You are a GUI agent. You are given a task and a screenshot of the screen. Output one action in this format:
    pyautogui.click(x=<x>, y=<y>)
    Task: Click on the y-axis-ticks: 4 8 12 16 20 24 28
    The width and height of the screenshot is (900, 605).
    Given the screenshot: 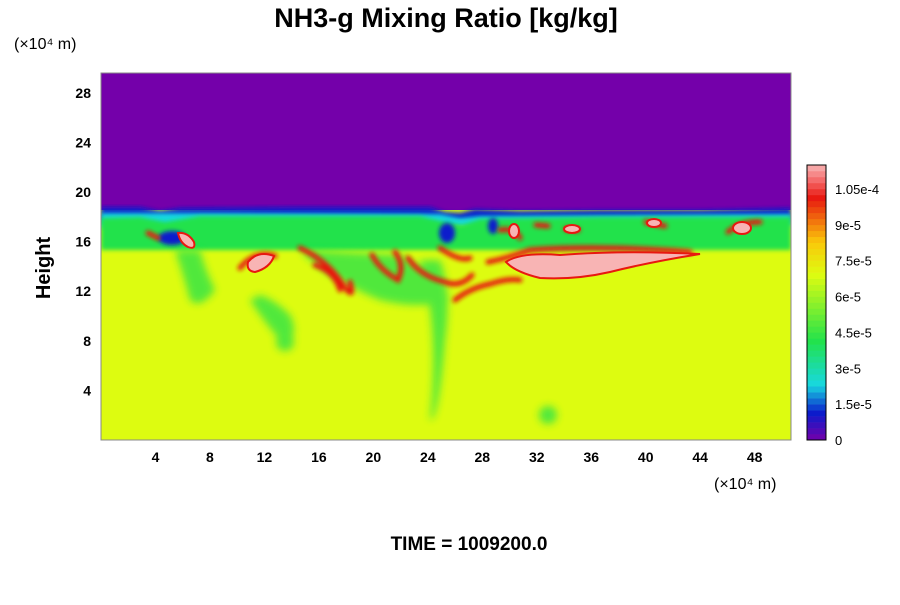 What is the action you would take?
    pyautogui.click(x=83, y=242)
    